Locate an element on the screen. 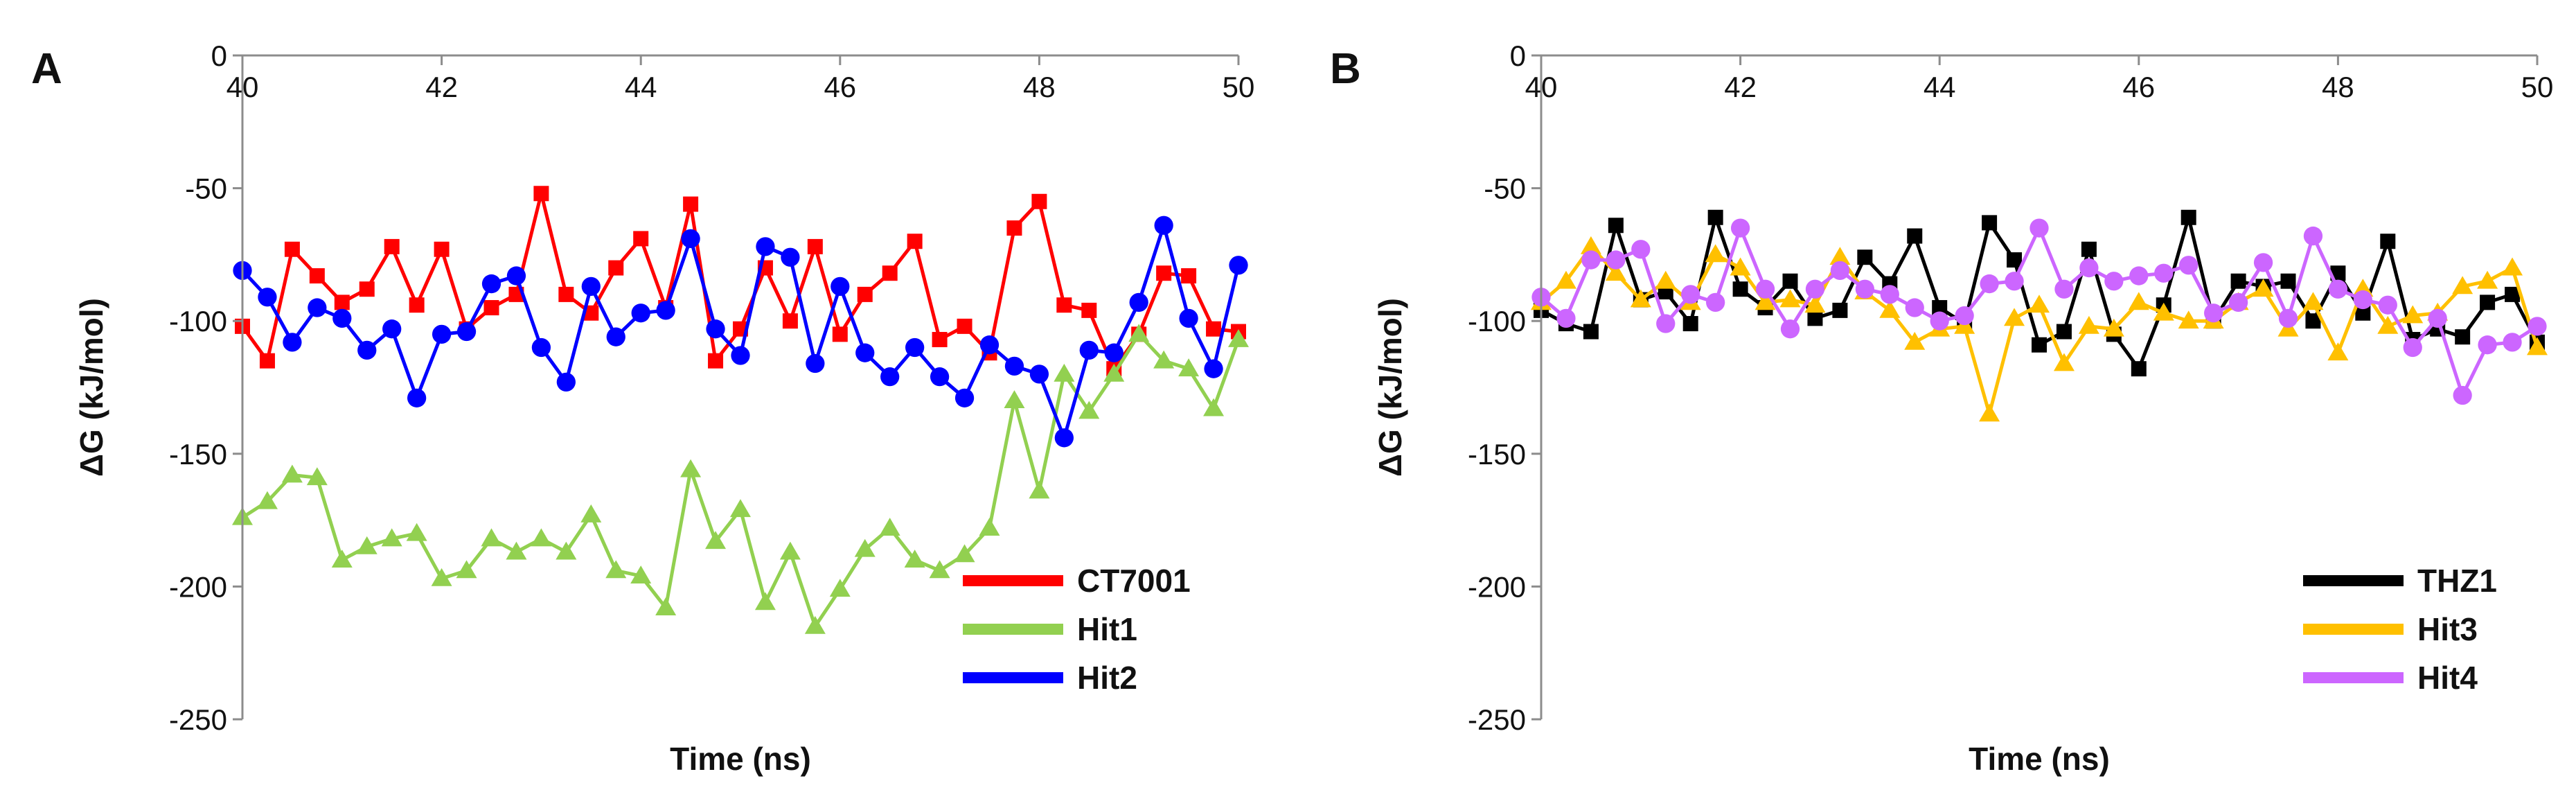 This screenshot has width=2576, height=808. legend-label: CT7001 is located at coordinates (1134, 581).